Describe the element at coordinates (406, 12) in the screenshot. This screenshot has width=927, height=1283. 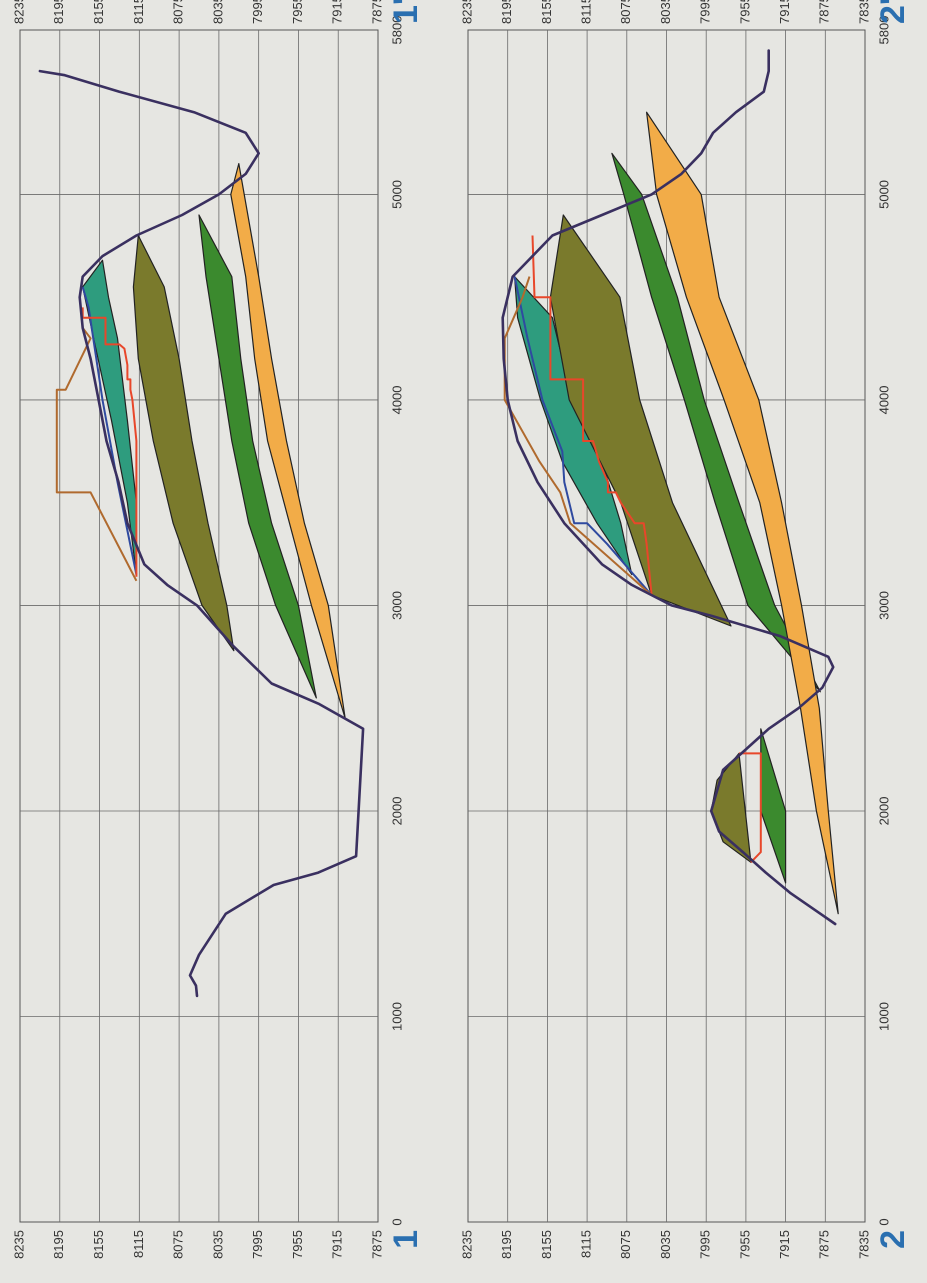
I see `section-end-label: 1'` at that location.